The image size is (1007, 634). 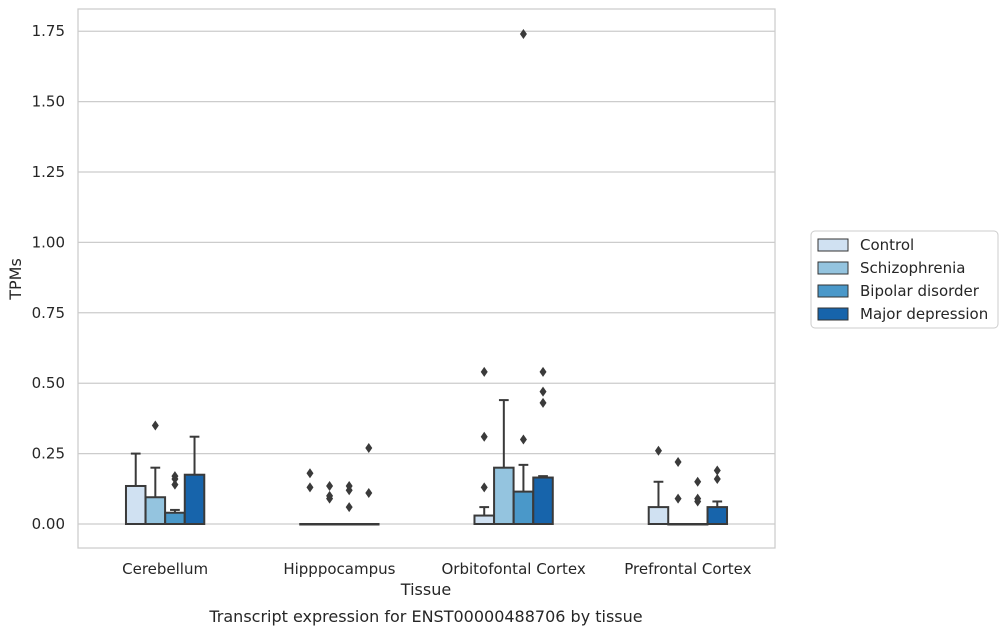 What do you see at coordinates (48, 383) in the screenshot?
I see `y-tick-label: 0.50` at bounding box center [48, 383].